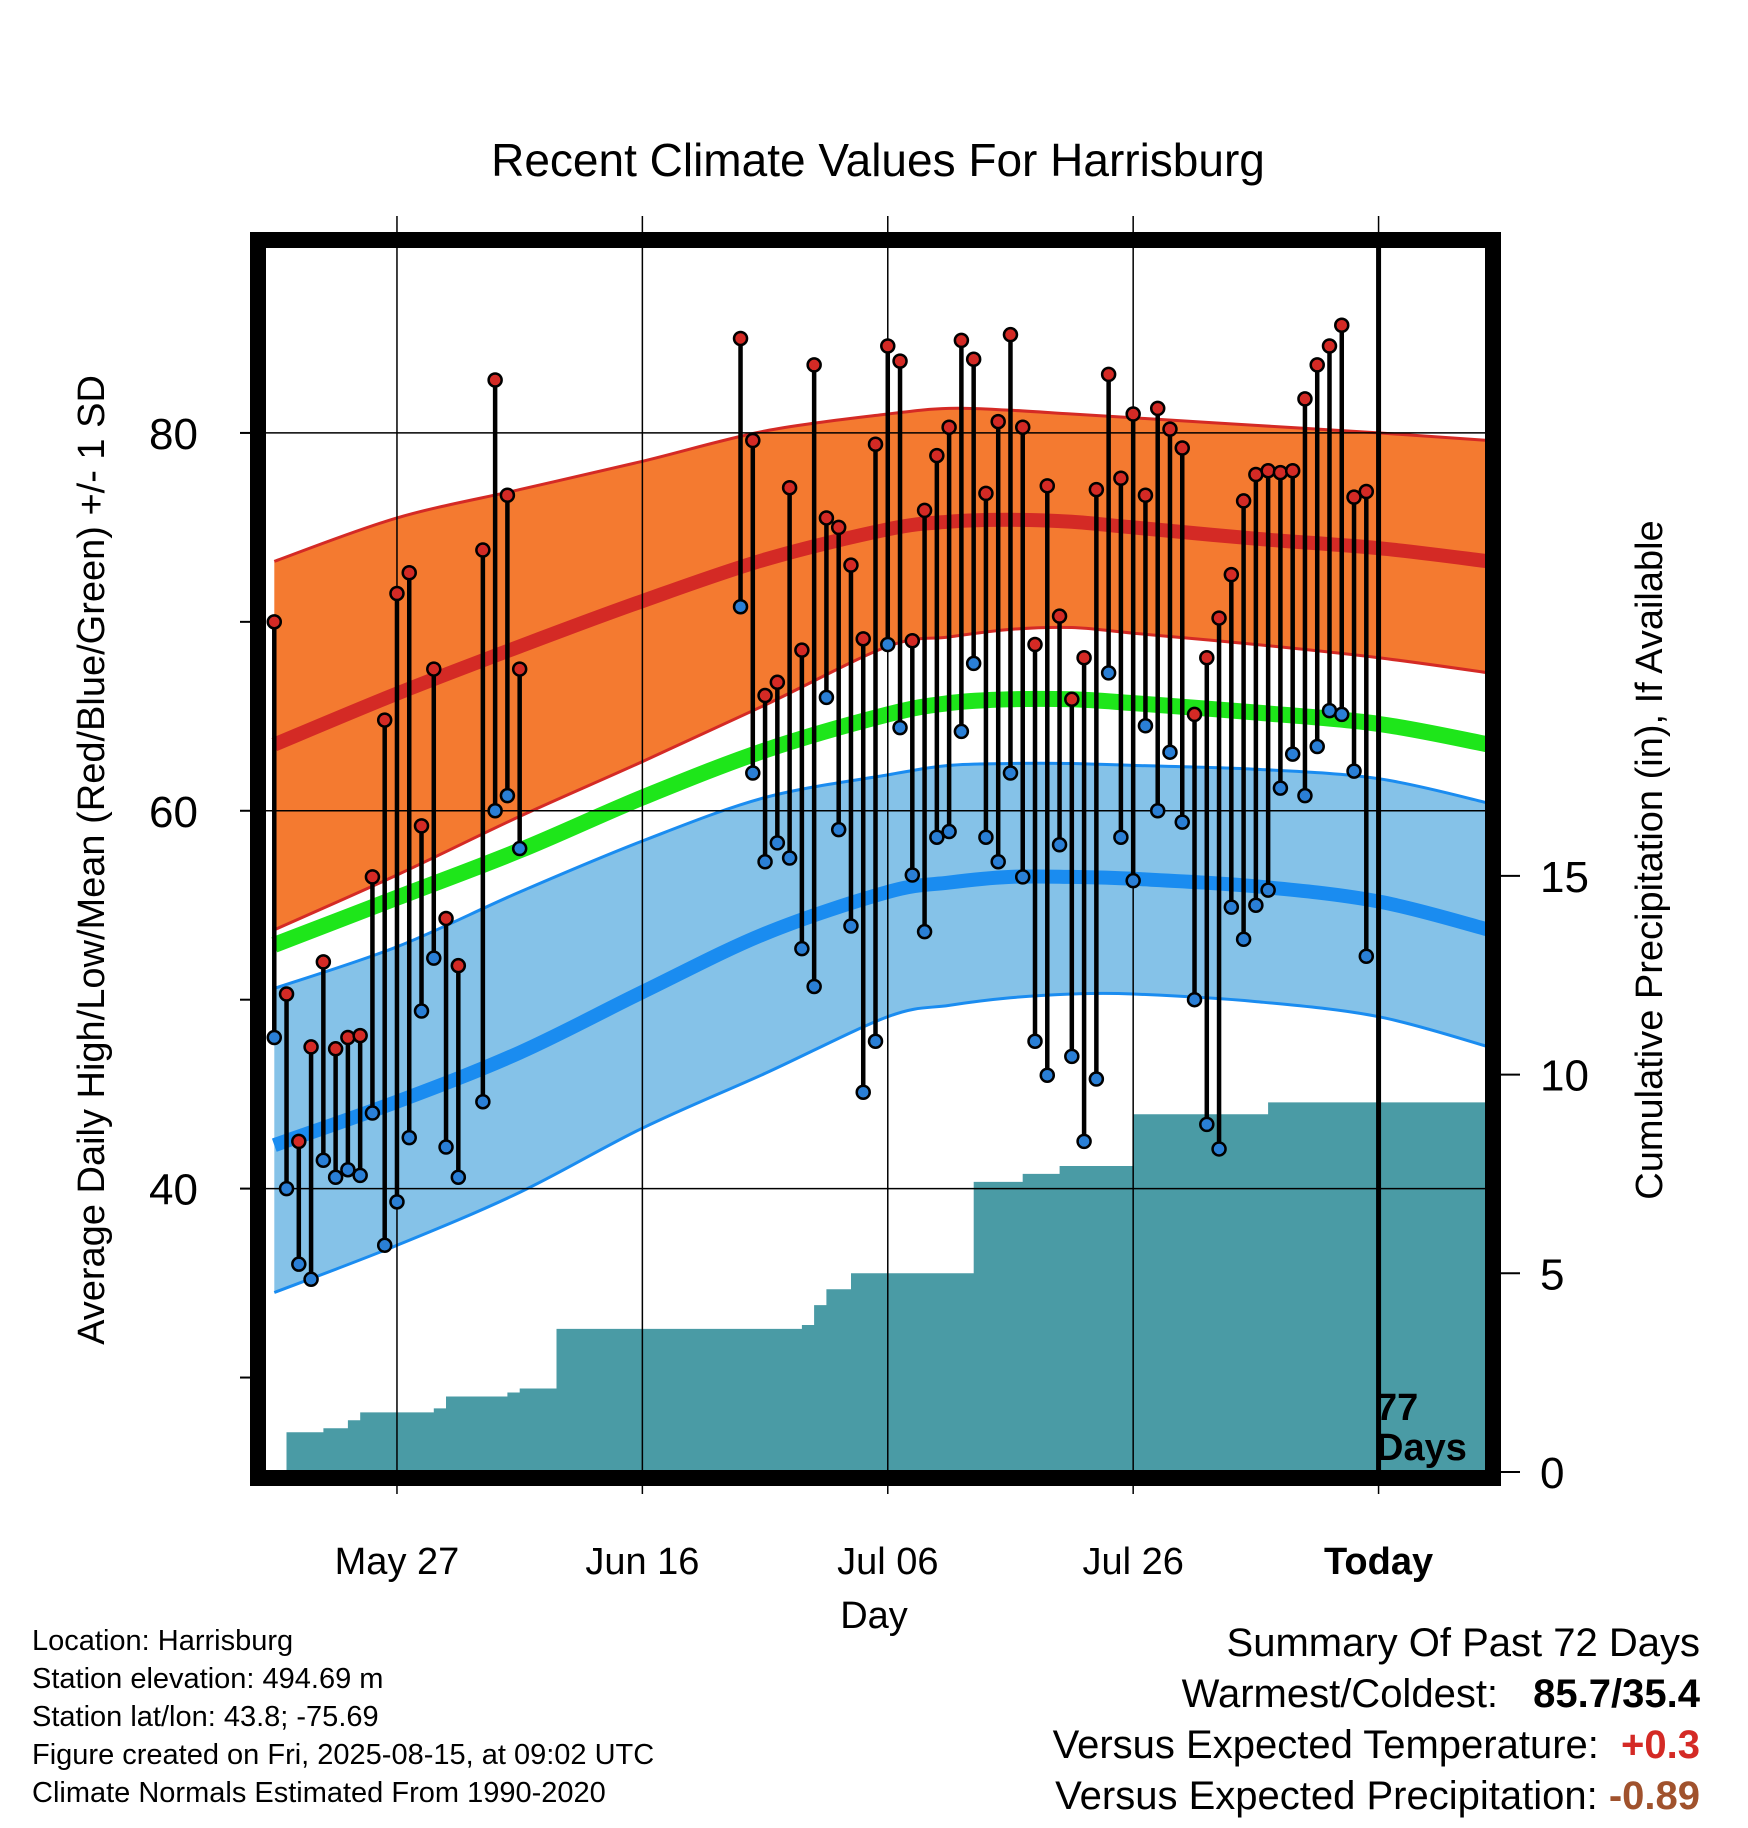 This screenshot has height=1828, width=1748. I want to click on warmest-coldest-value: 85.7/35.4, so click(1616, 1694).